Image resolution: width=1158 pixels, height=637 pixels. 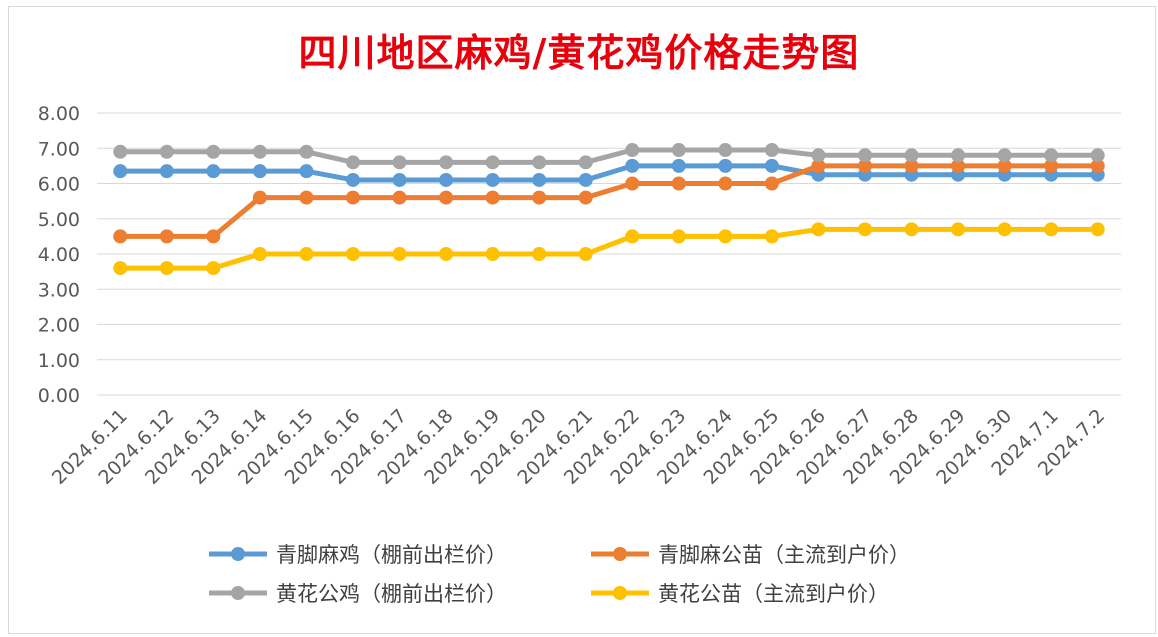 What do you see at coordinates (59, 326) in the screenshot?
I see `y-tick-label: 2.00` at bounding box center [59, 326].